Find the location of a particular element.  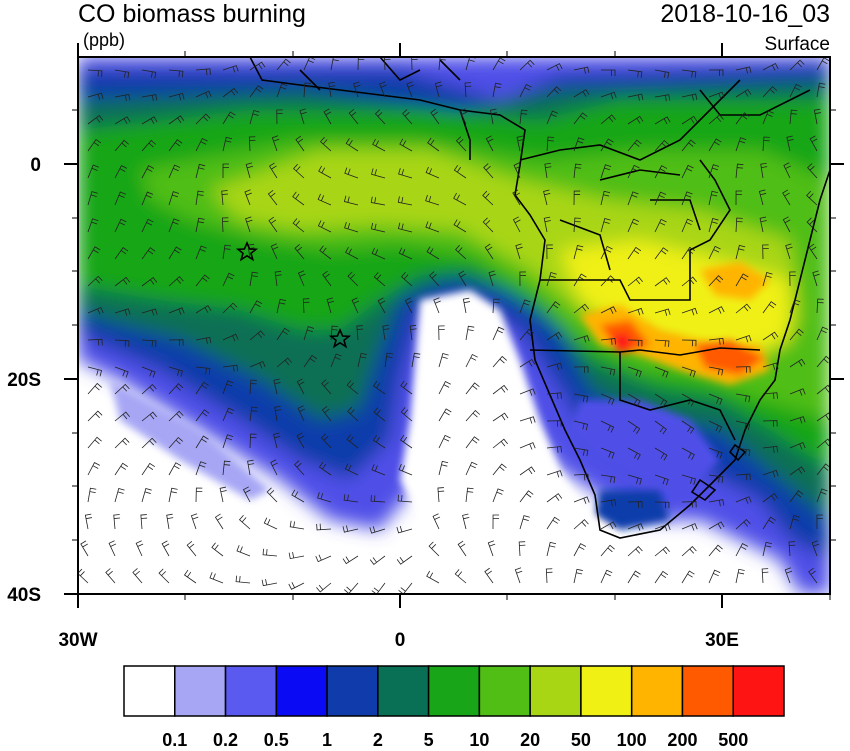

colorbar-label: 50 is located at coordinates (580, 740).